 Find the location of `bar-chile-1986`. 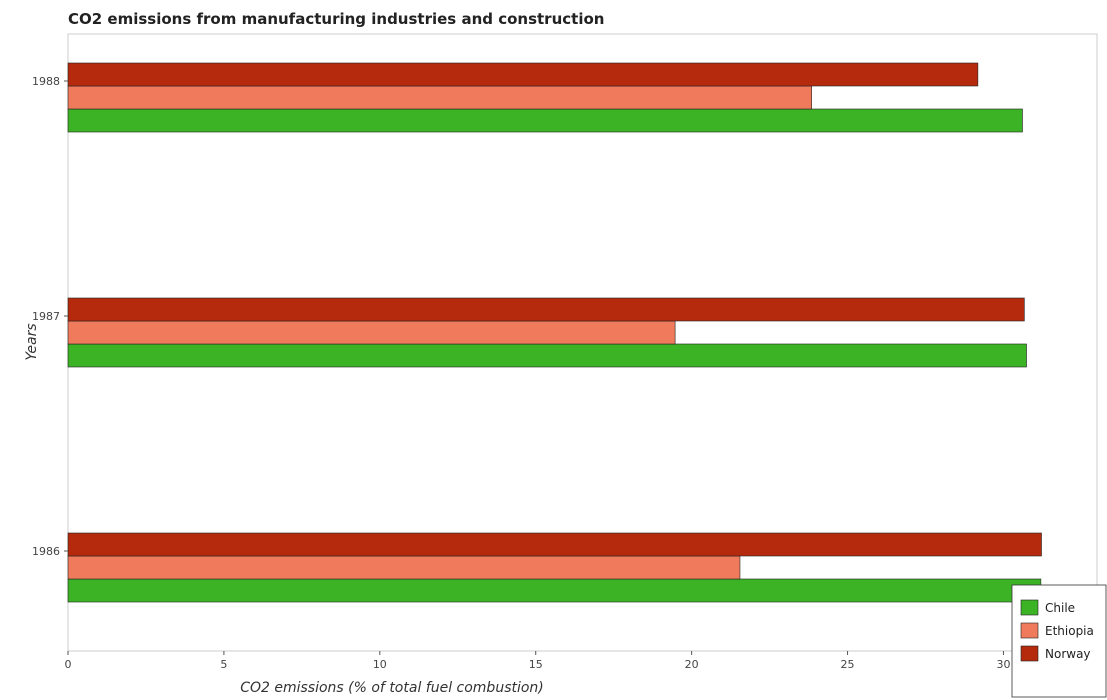

bar-chile-1986 is located at coordinates (554, 590).